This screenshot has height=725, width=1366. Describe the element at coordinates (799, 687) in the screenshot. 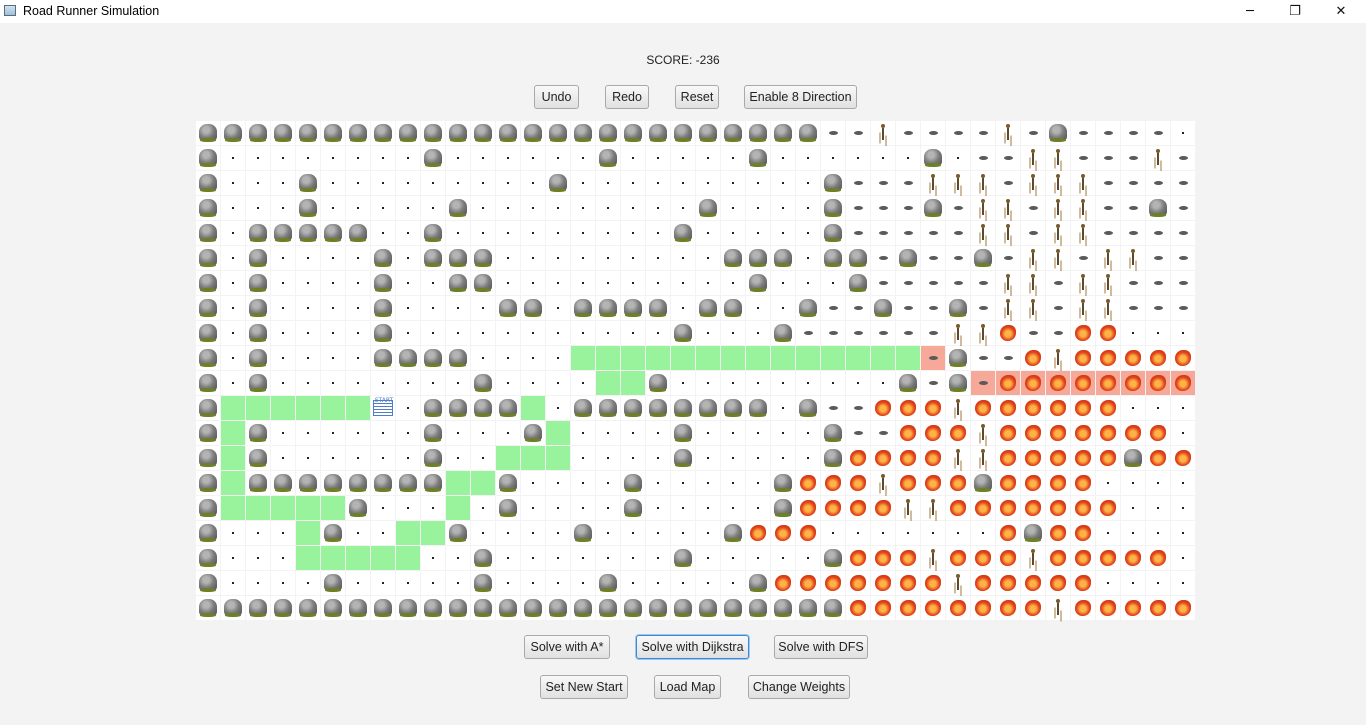

I see `change-weights-button: Change Weights` at that location.